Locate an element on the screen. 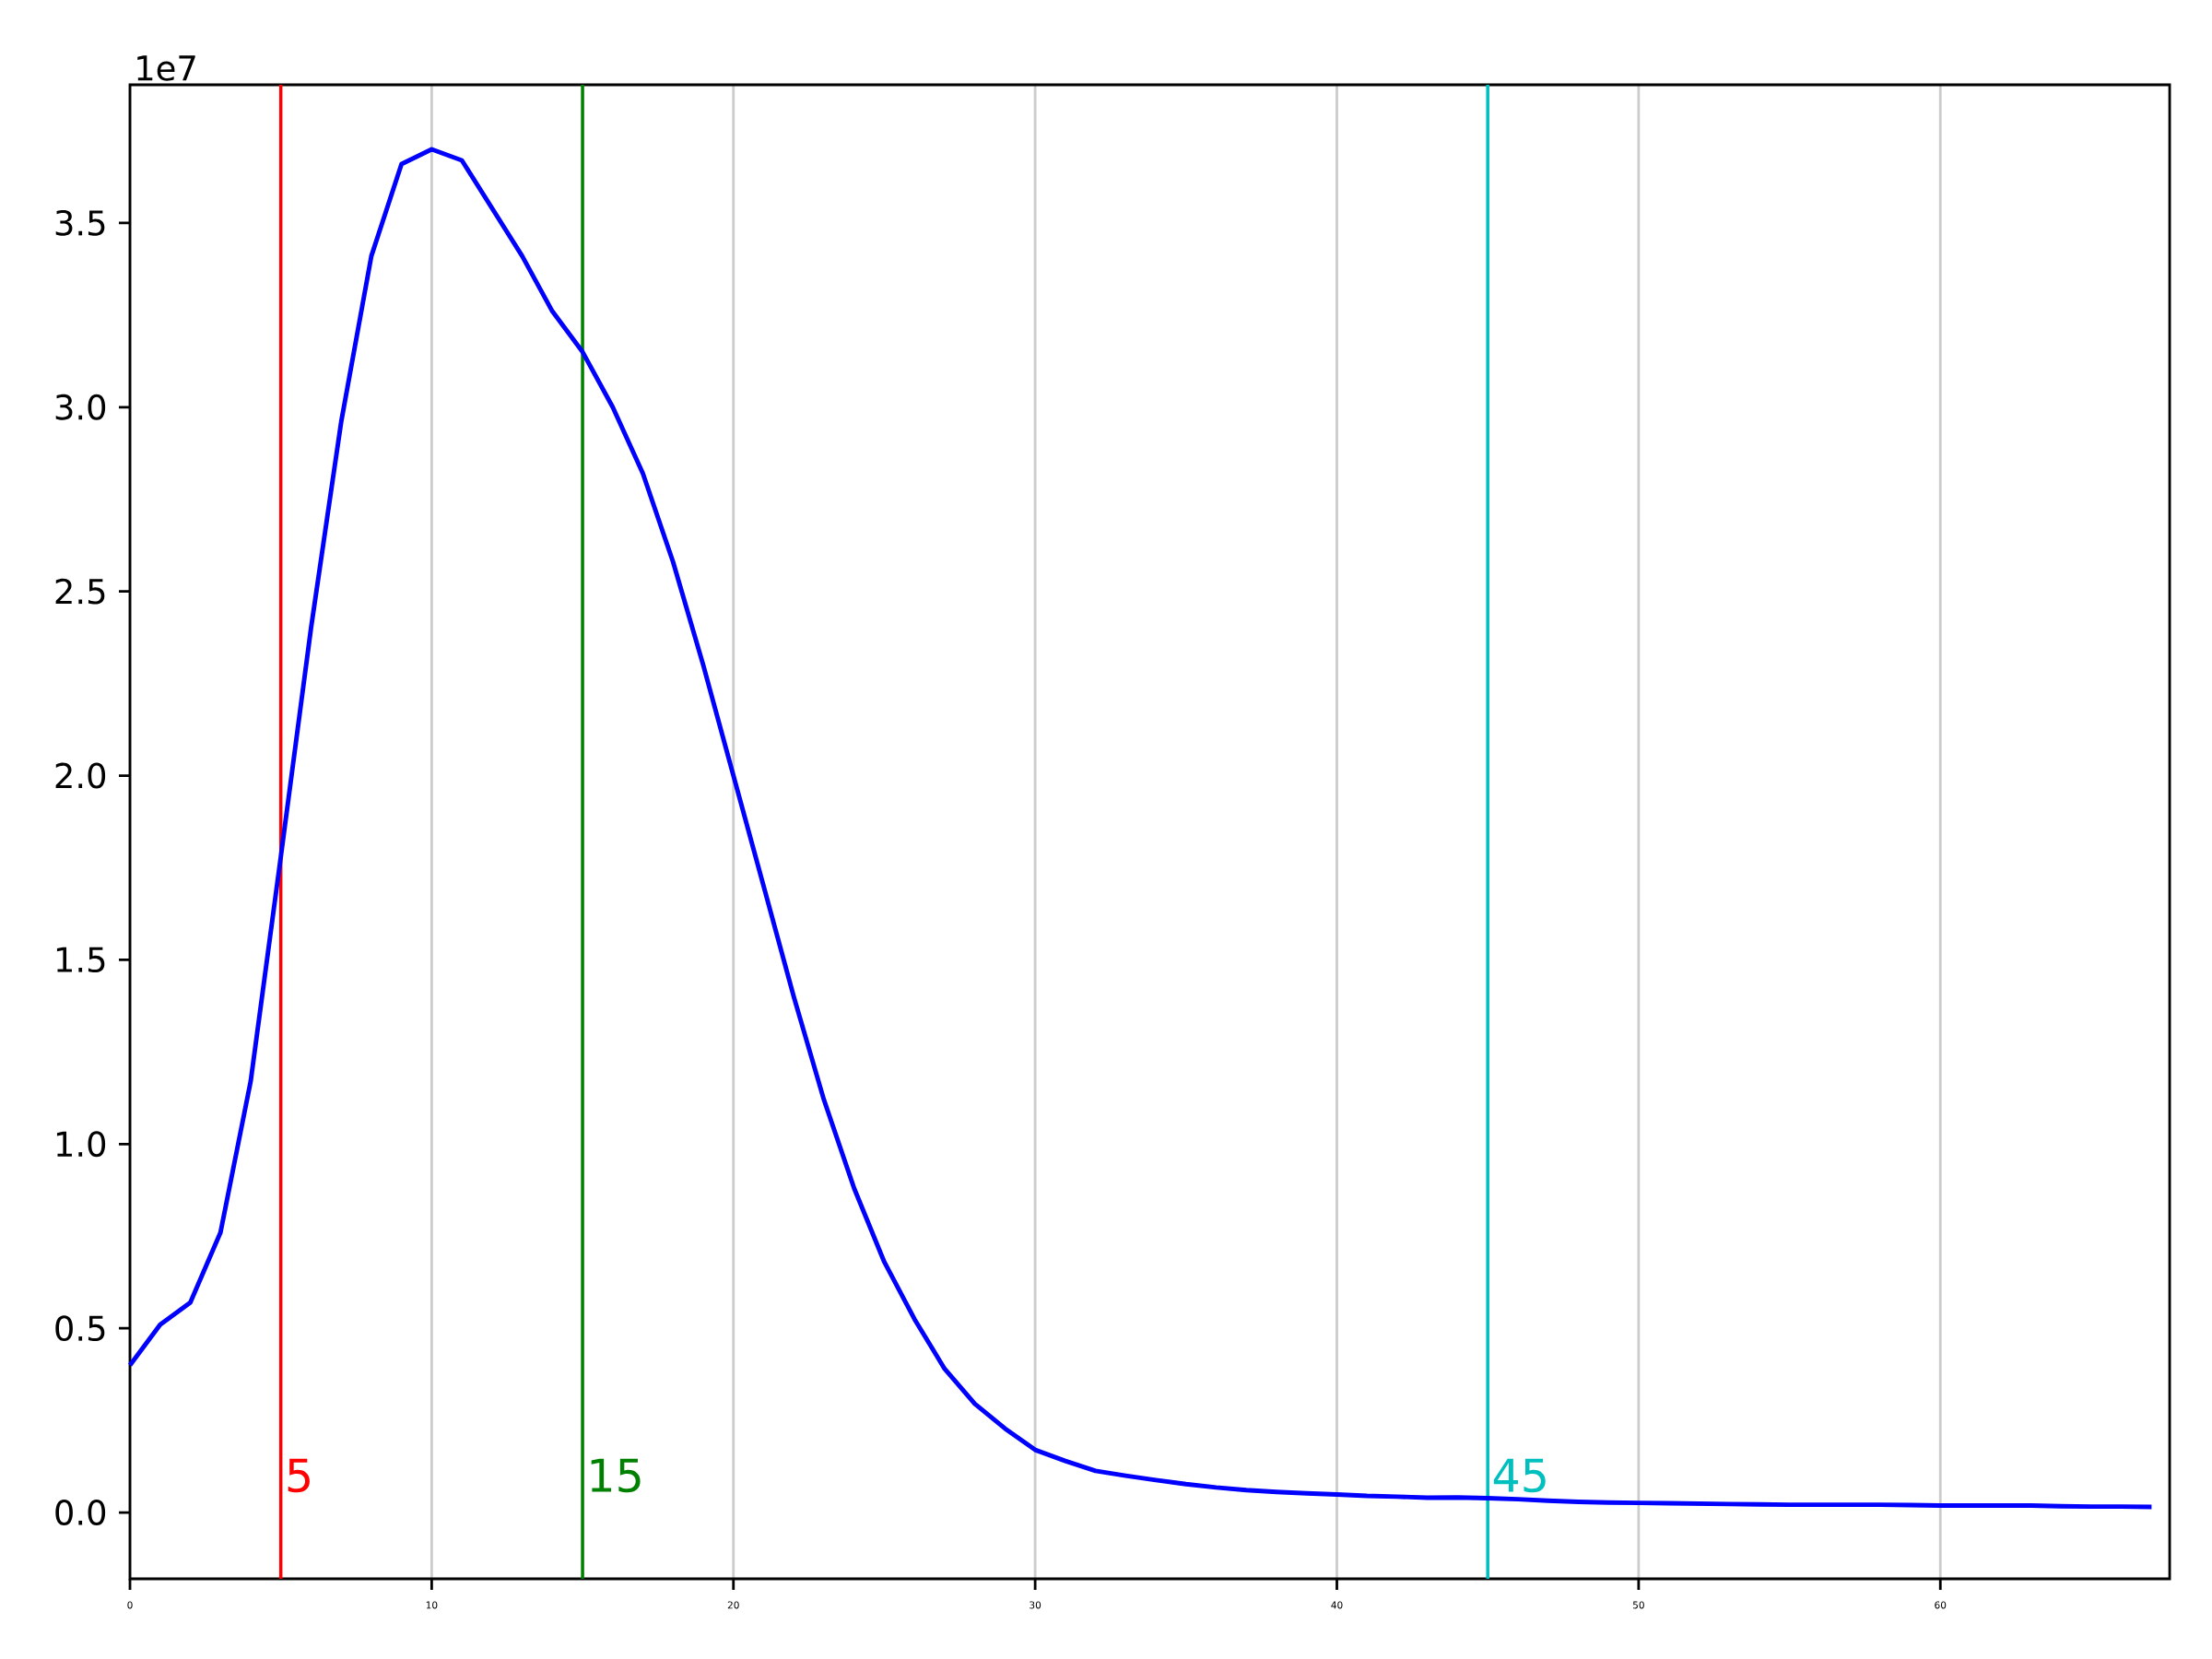  x-tick-label: 30 is located at coordinates (1035, 1605).